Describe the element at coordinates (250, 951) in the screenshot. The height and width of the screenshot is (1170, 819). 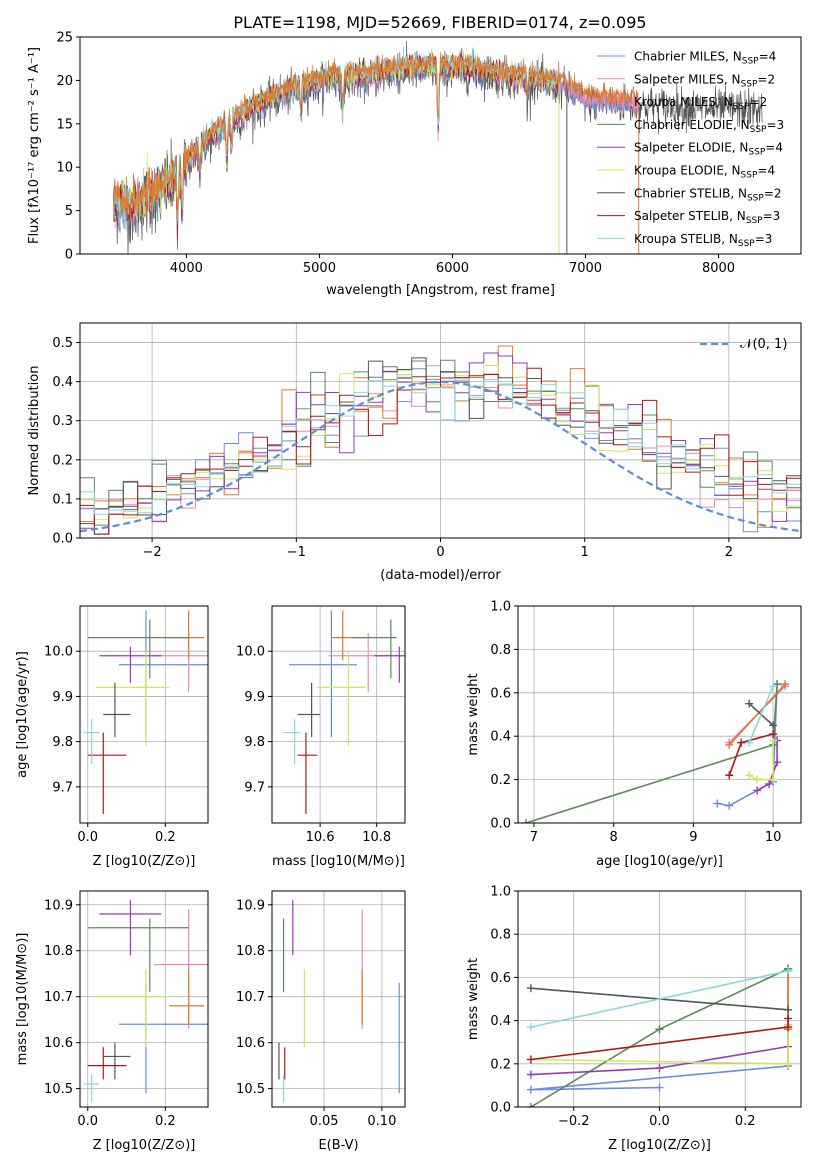
I see `tick-label-y: 10.8` at that location.